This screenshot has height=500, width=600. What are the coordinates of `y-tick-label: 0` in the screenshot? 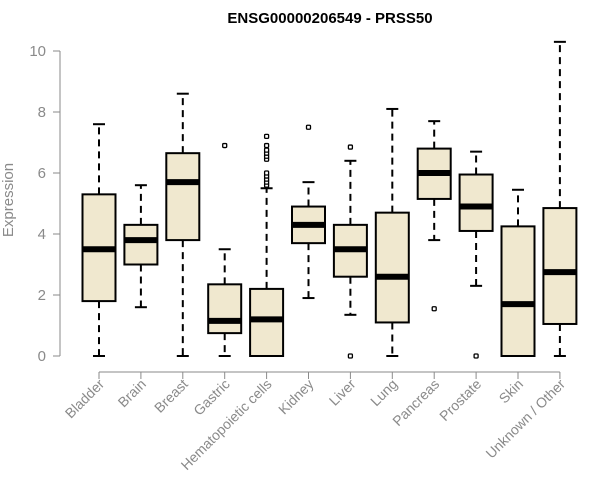 It's located at (42, 356).